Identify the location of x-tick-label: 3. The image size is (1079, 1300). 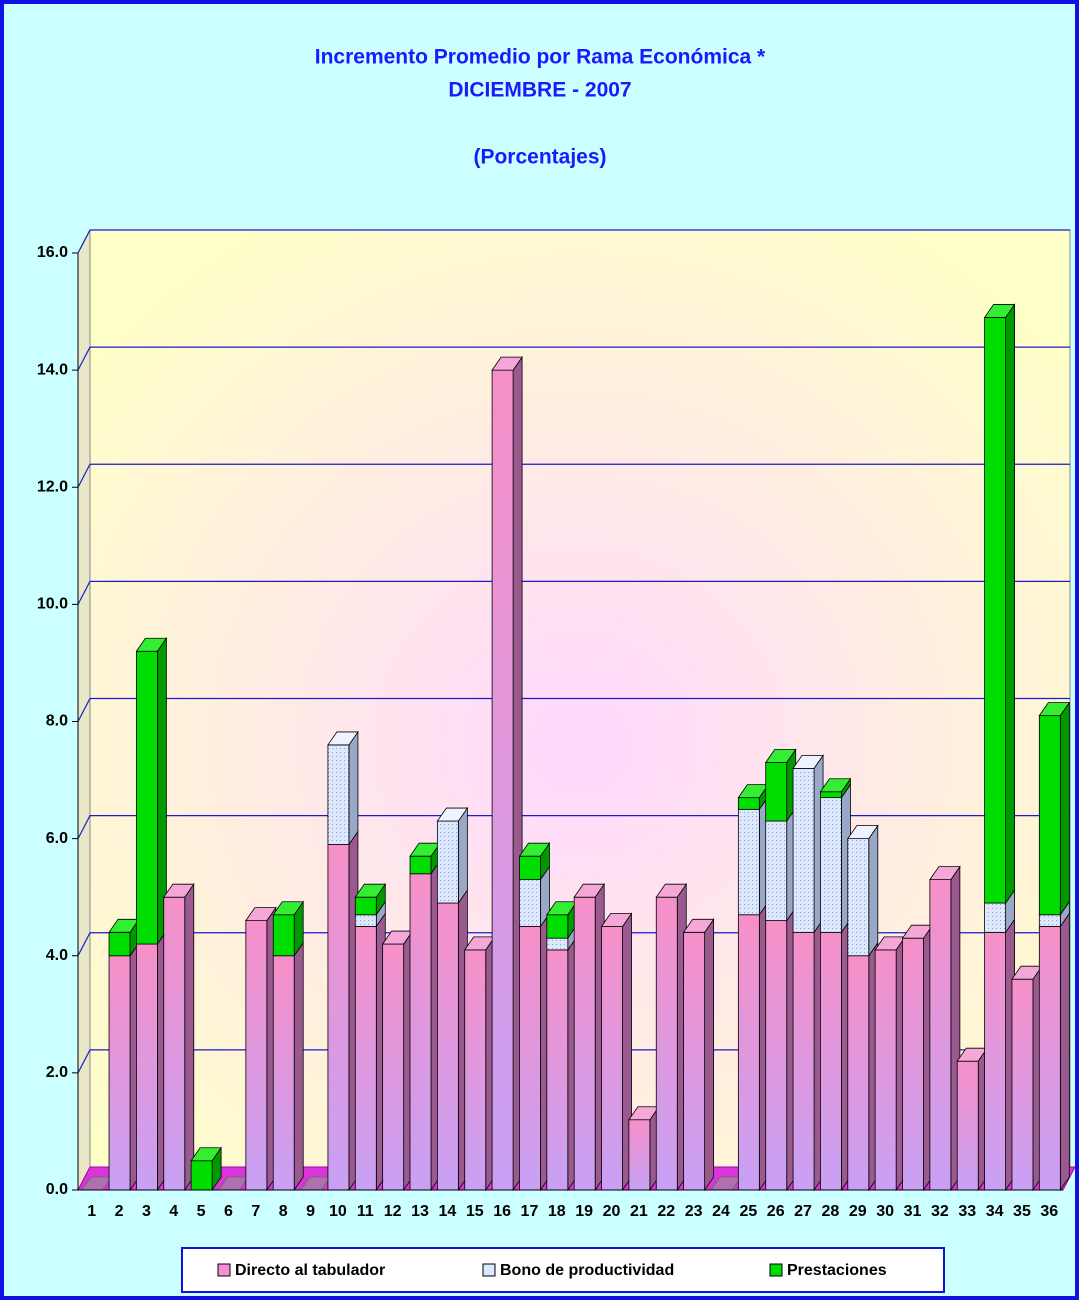
(146, 1211).